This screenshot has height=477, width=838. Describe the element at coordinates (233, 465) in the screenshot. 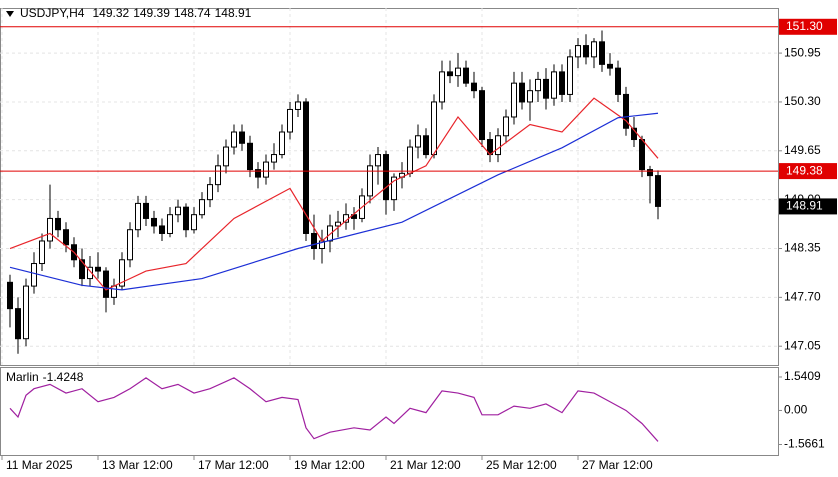

I see `x-tick-label: 17 Mar 12:00` at that location.